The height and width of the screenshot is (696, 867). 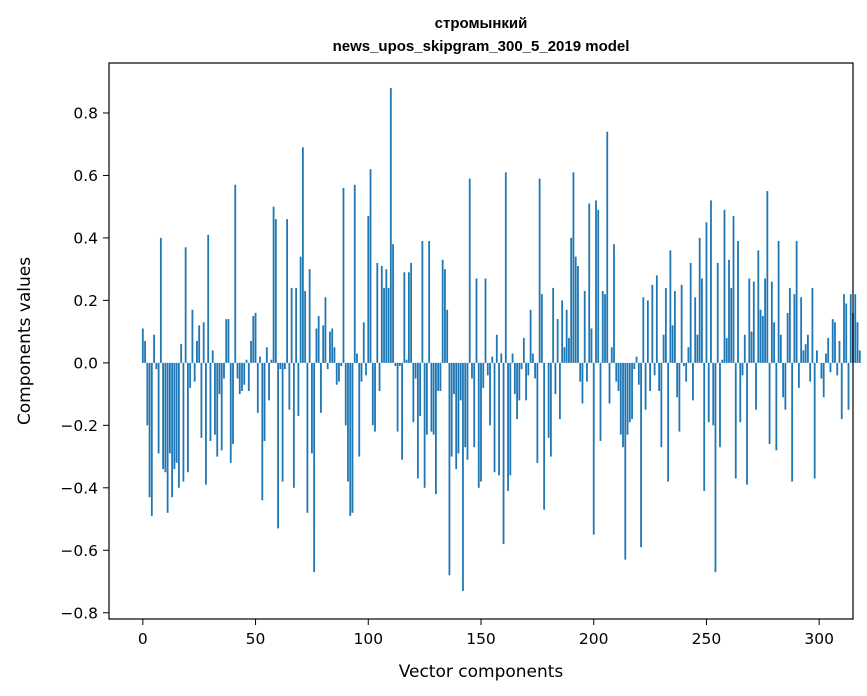 I want to click on x-tick-label: 150, so click(x=481, y=639).